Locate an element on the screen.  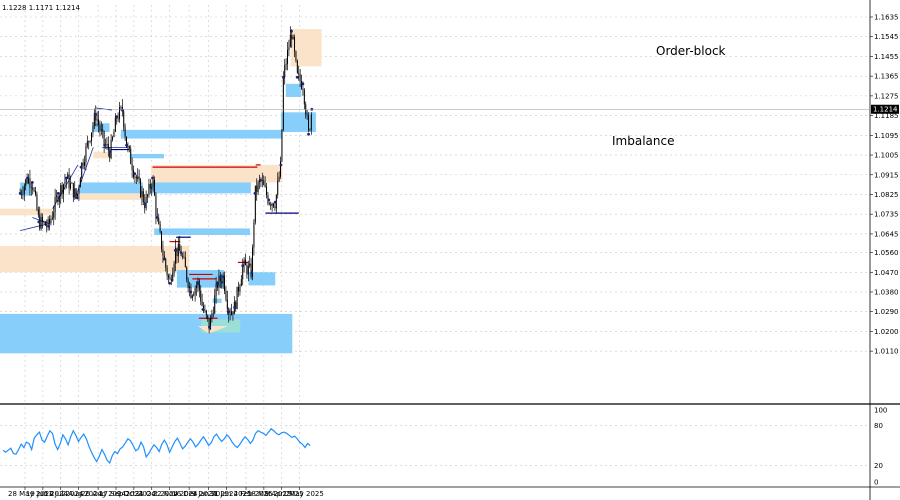
oscillator-tick-label: 0 is located at coordinates (876, 483).